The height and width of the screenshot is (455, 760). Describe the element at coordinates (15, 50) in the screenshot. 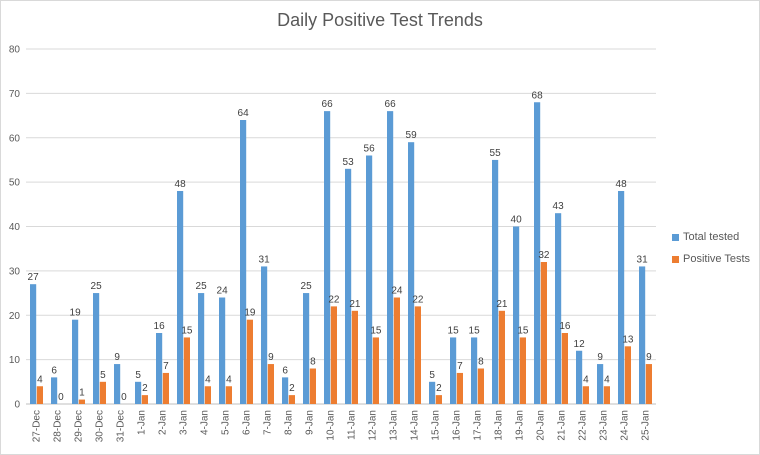

I see `y-tick-label: 80` at that location.